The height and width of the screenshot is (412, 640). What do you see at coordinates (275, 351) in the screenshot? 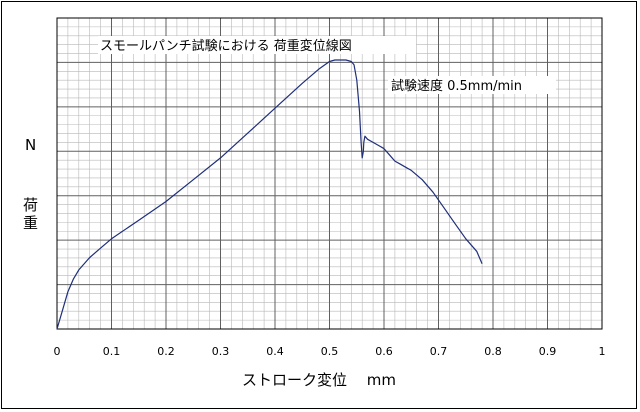
I see `x-tick-label: 0.4` at bounding box center [275, 351].